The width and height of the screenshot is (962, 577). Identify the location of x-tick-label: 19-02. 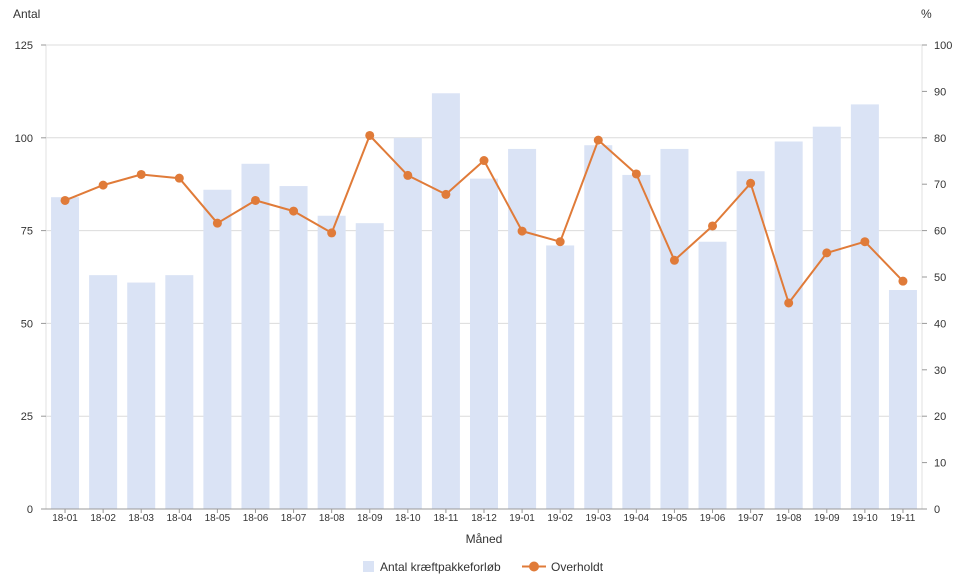
(560, 518).